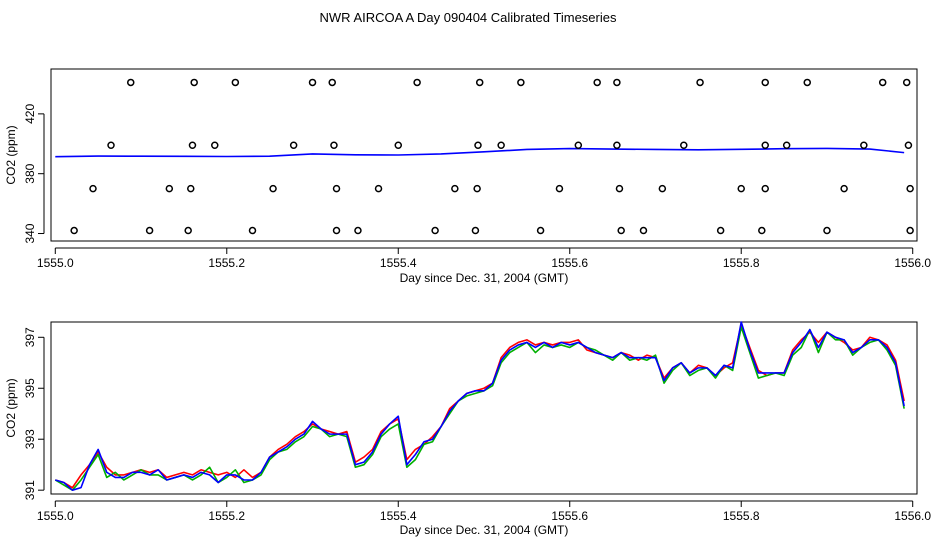 Image resolution: width=936 pixels, height=540 pixels. What do you see at coordinates (484, 530) in the screenshot?
I see `bottom-chart-x-axis-label: Day since Dec. 31, 2004 (GMT)` at bounding box center [484, 530].